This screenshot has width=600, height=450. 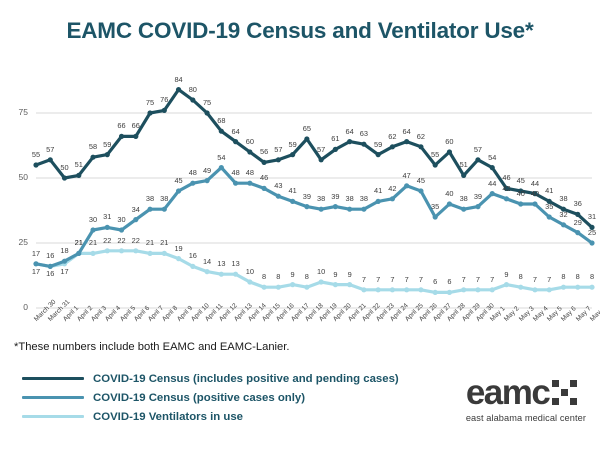 What do you see at coordinates (192, 256) in the screenshot?
I see `data-label: 16` at bounding box center [192, 256].